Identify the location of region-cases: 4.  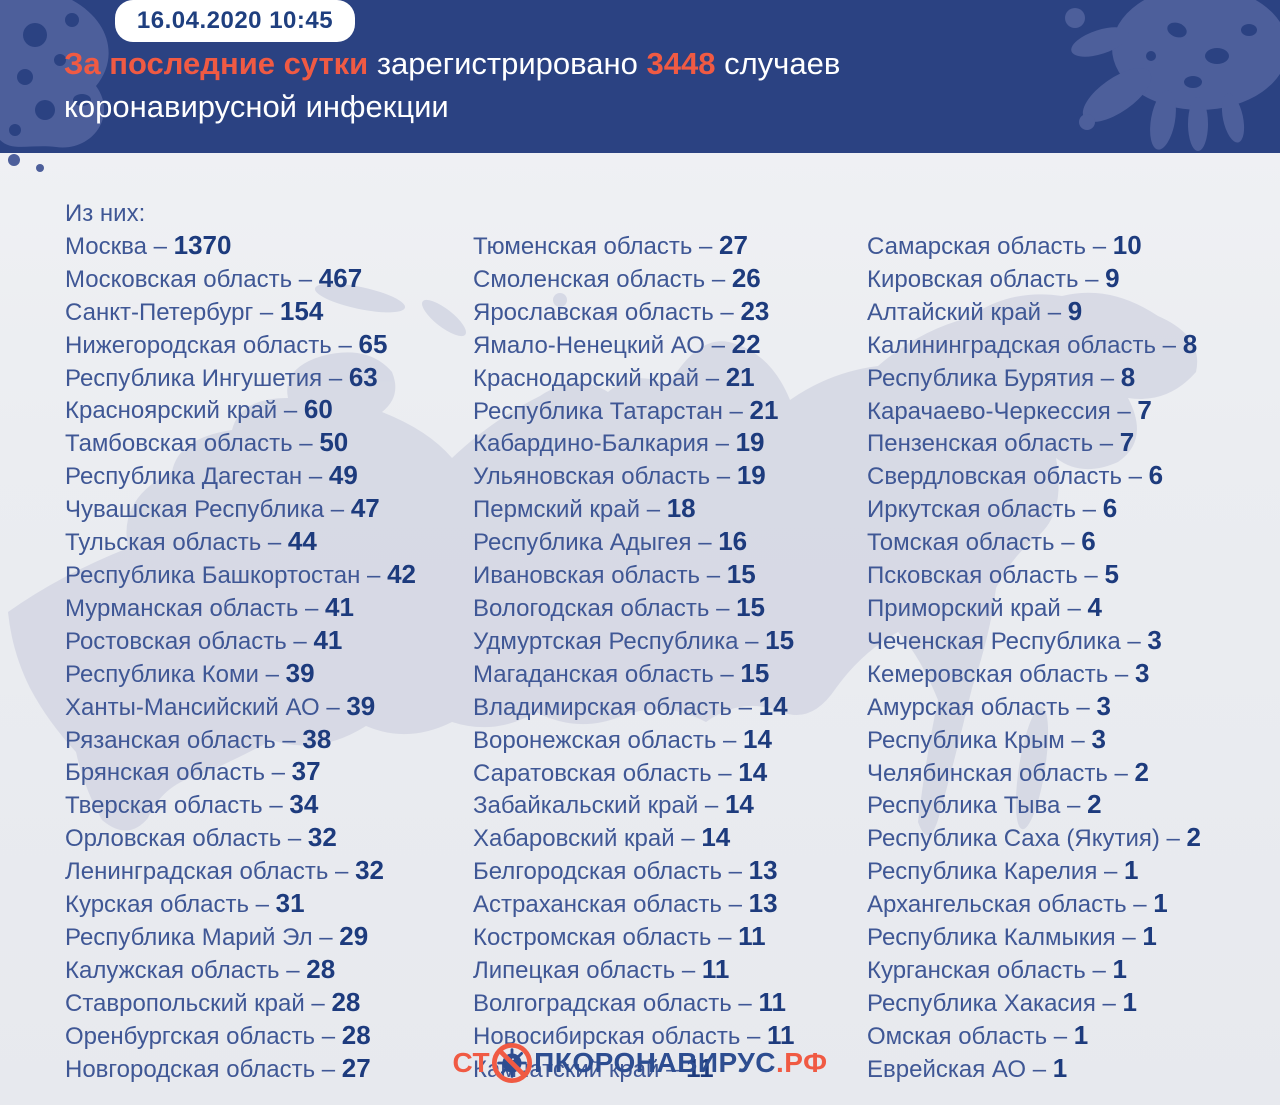
(1094, 606).